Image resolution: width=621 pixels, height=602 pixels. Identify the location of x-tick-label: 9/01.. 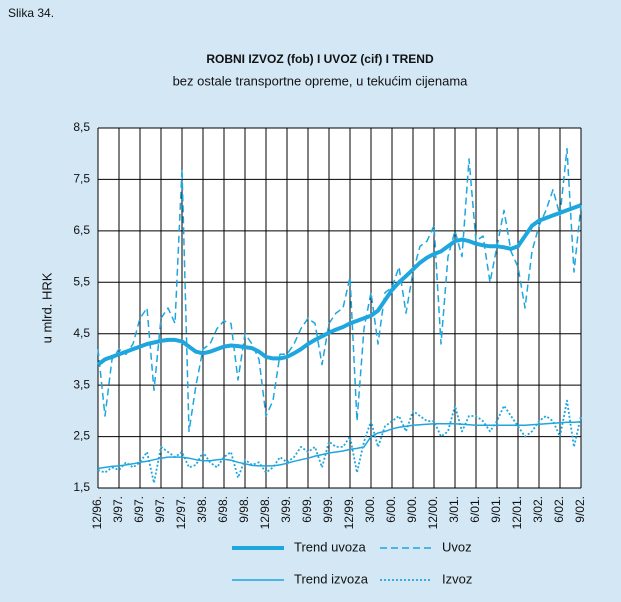
(496, 509).